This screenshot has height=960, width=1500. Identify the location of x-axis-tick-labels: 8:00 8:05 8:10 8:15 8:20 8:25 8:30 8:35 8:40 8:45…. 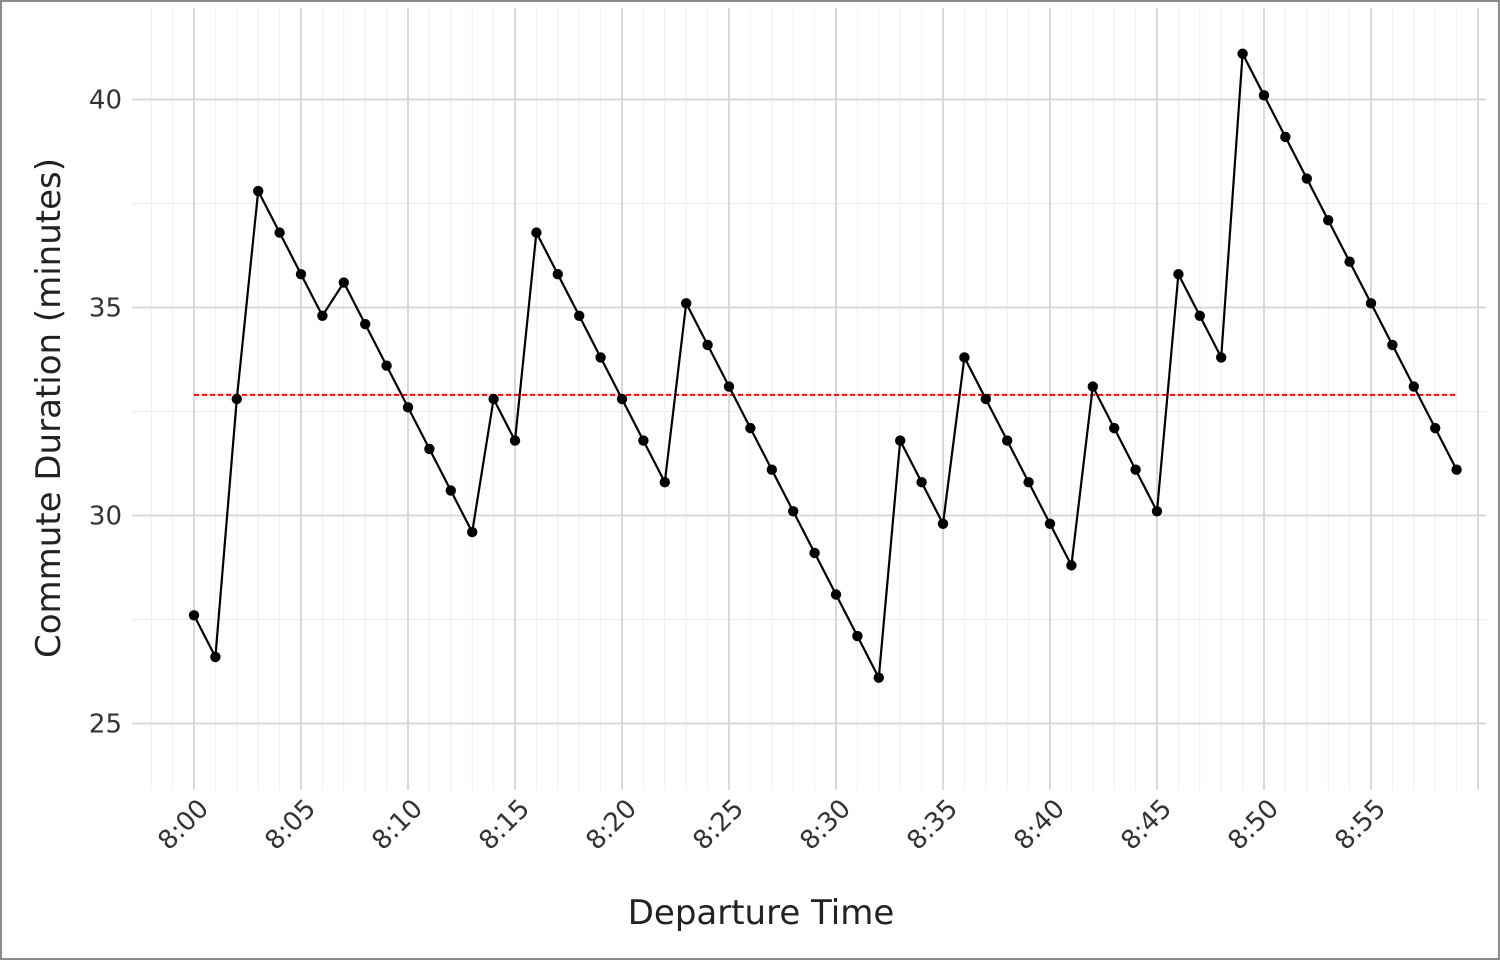
(772, 825).